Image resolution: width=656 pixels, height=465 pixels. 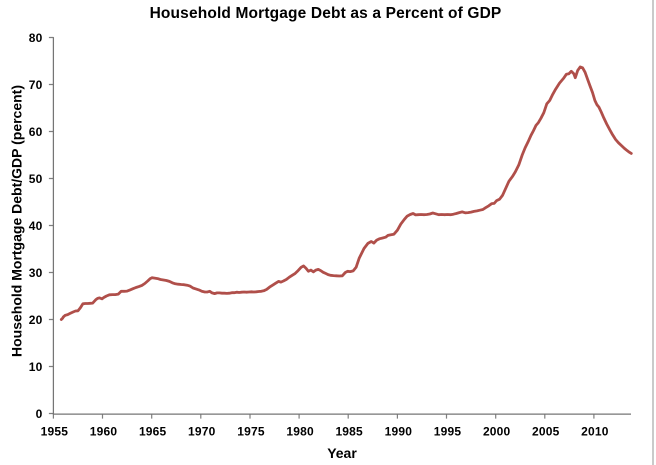 I want to click on svg-text: 80, so click(x=36, y=38).